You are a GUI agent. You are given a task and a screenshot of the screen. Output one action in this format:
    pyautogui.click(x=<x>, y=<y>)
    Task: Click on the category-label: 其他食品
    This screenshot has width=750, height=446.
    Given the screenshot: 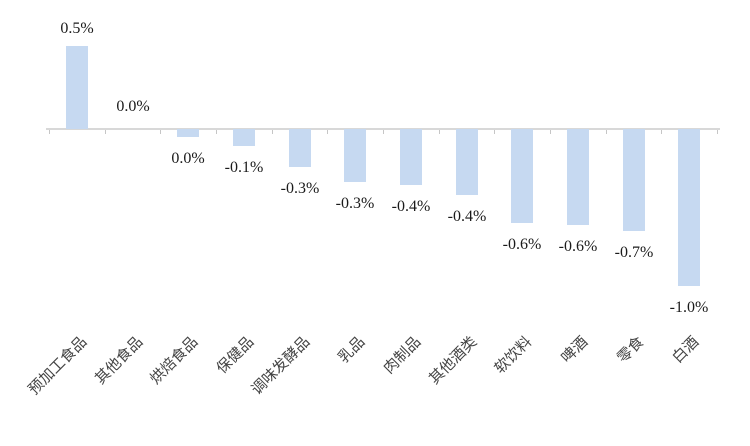 What is the action you would take?
    pyautogui.click(x=119, y=361)
    